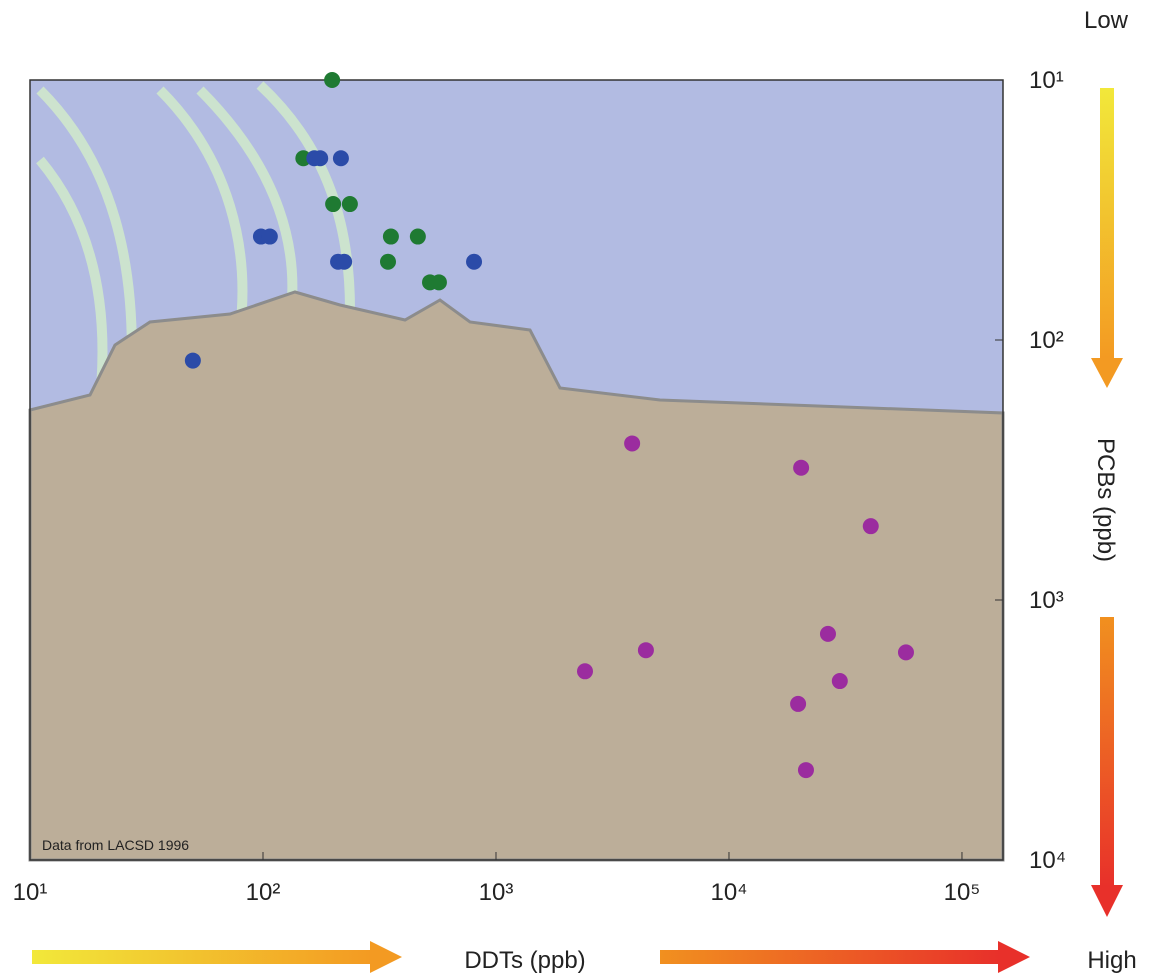 Image resolution: width=1153 pixels, height=978 pixels. I want to click on source-note: Data from LACSD 1996, so click(115, 845).